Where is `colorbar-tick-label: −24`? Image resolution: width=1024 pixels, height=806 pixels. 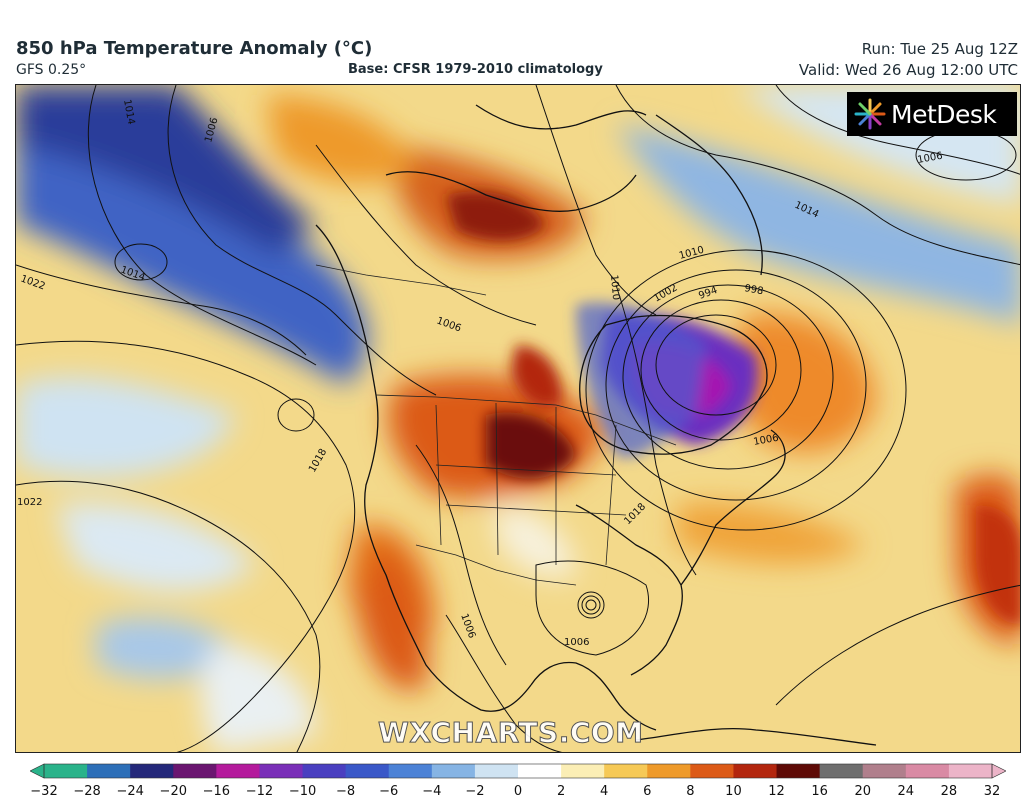
colorbar-tick-label: −24 is located at coordinates (130, 791).